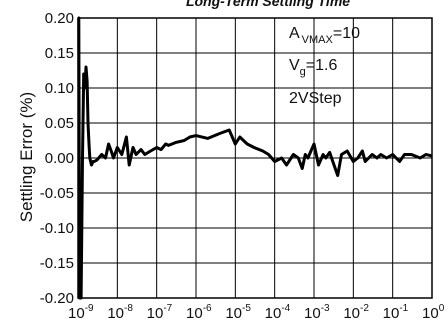  What do you see at coordinates (268, 4) in the screenshot?
I see `chart-title: Long-Term Settling Time` at bounding box center [268, 4].